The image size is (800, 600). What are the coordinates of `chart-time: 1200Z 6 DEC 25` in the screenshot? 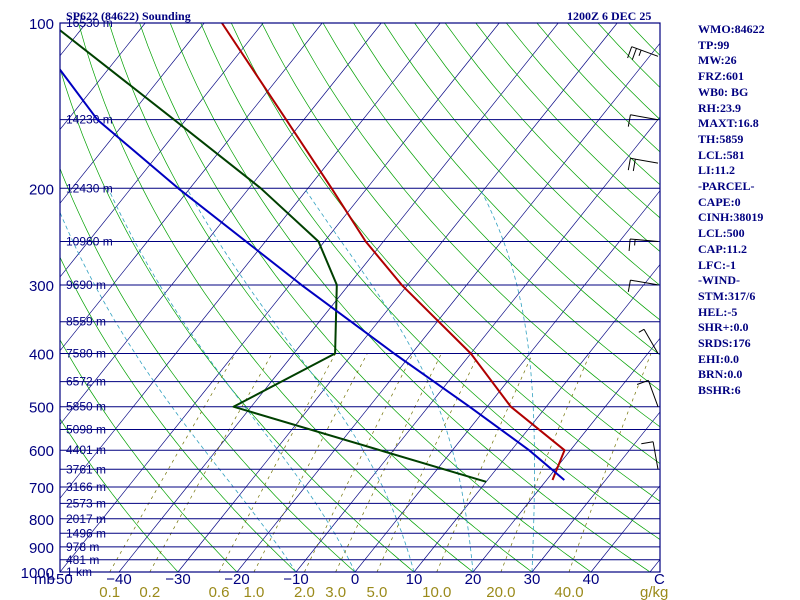 It's located at (609, 16).